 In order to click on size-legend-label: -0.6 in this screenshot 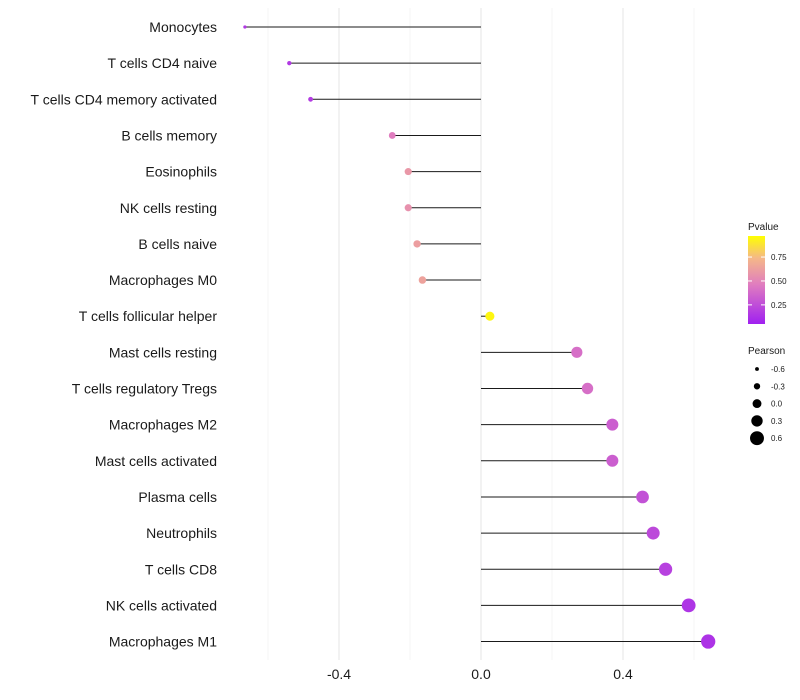, I will do `click(778, 369)`.